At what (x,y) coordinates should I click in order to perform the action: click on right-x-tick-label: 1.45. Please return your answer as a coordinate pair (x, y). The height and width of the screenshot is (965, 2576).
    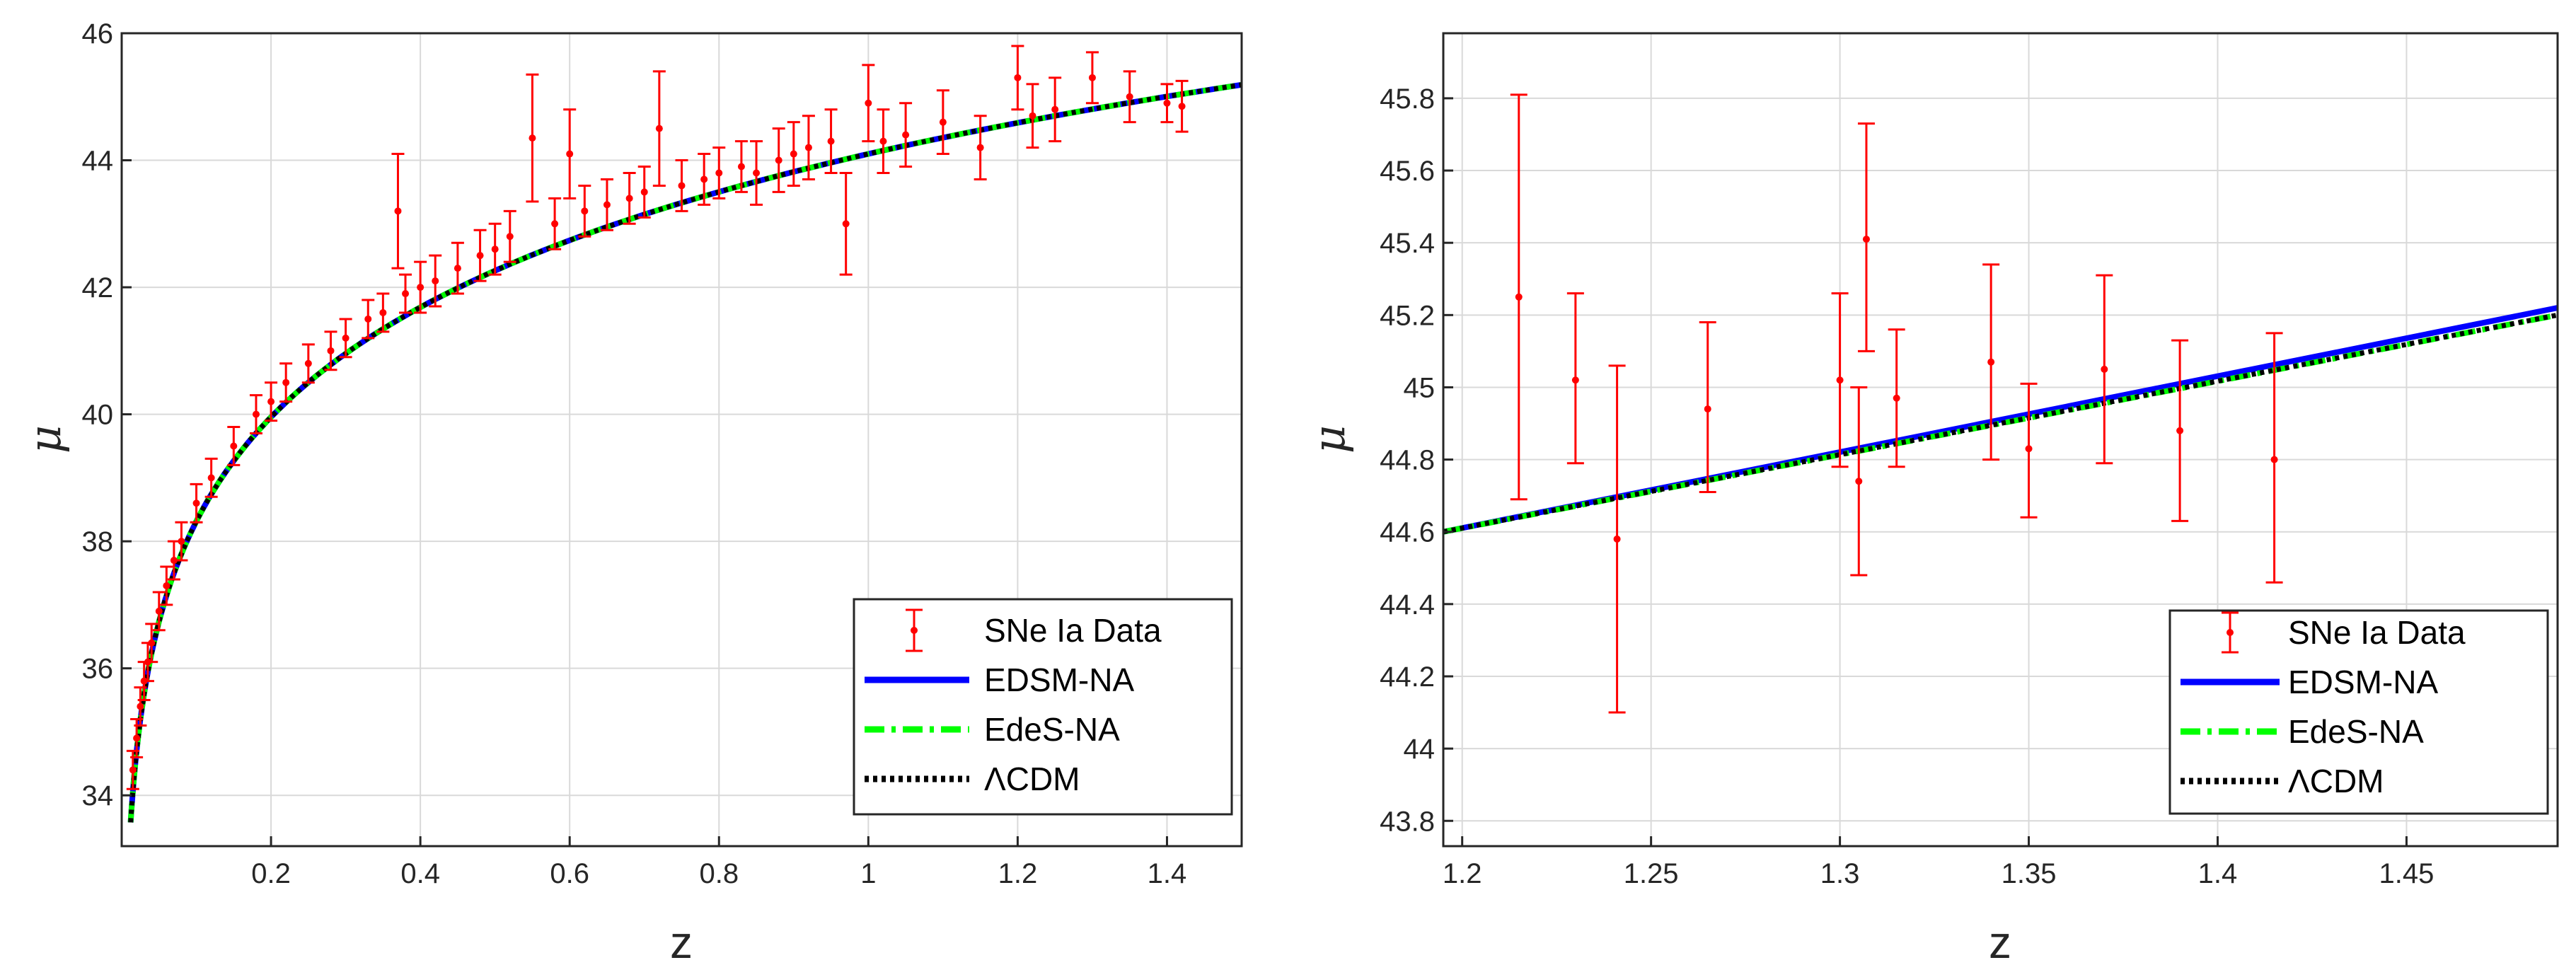
    Looking at the image, I should click on (2407, 874).